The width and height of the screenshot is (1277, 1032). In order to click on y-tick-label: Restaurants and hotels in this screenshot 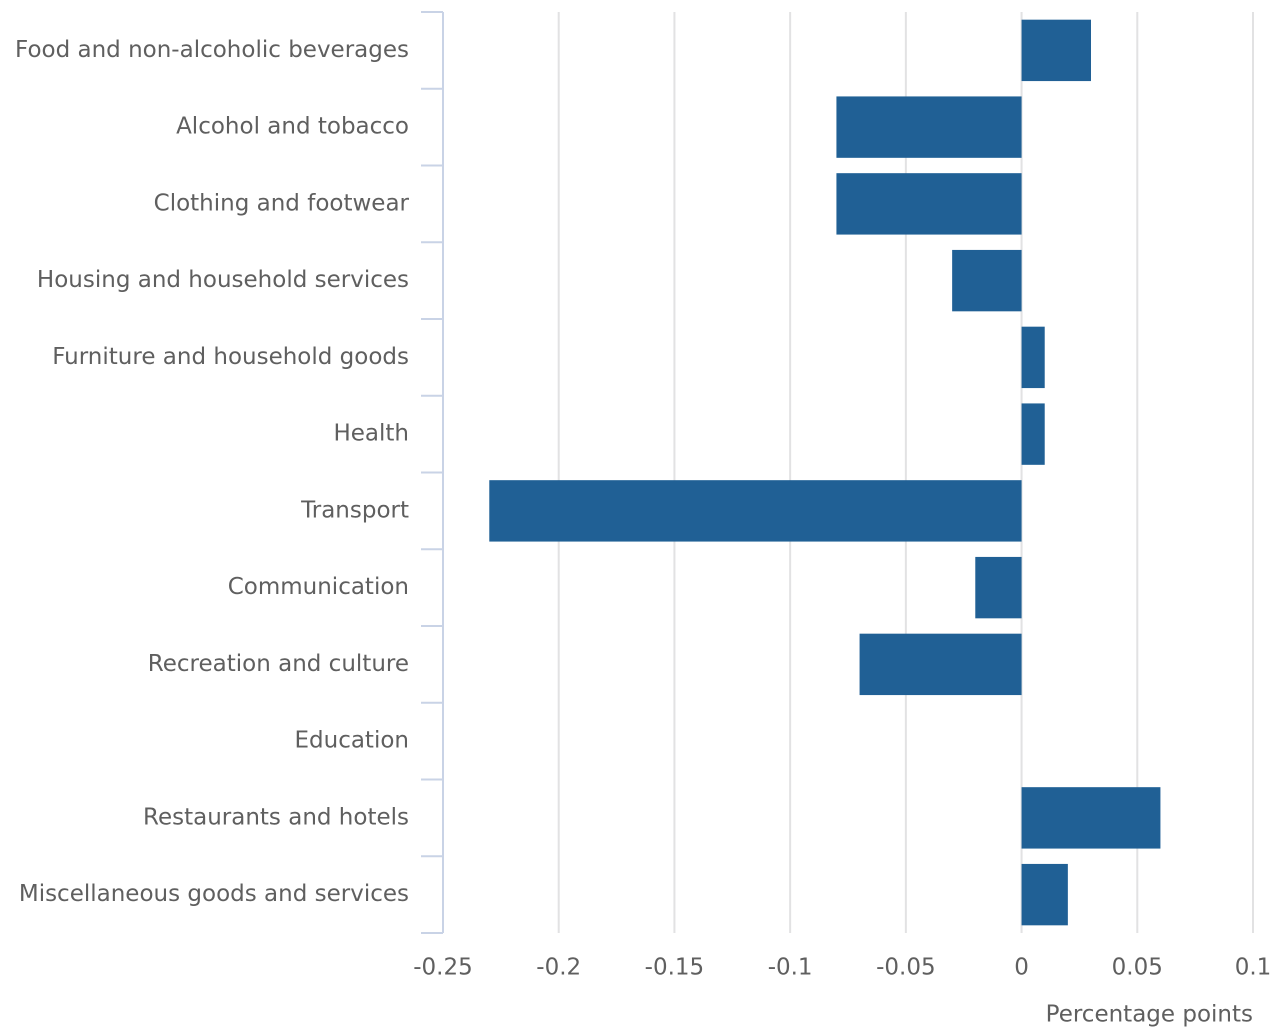, I will do `click(276, 817)`.